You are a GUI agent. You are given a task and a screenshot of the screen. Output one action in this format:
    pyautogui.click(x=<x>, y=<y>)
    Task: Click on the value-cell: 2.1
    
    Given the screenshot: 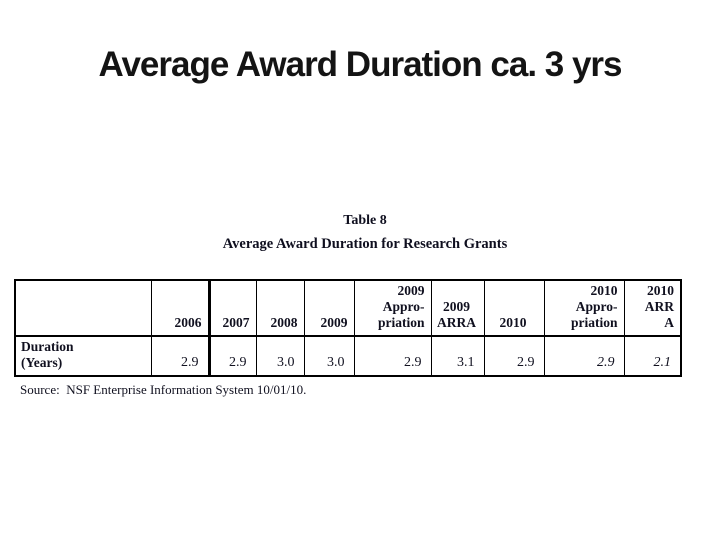 What is the action you would take?
    pyautogui.click(x=652, y=356)
    